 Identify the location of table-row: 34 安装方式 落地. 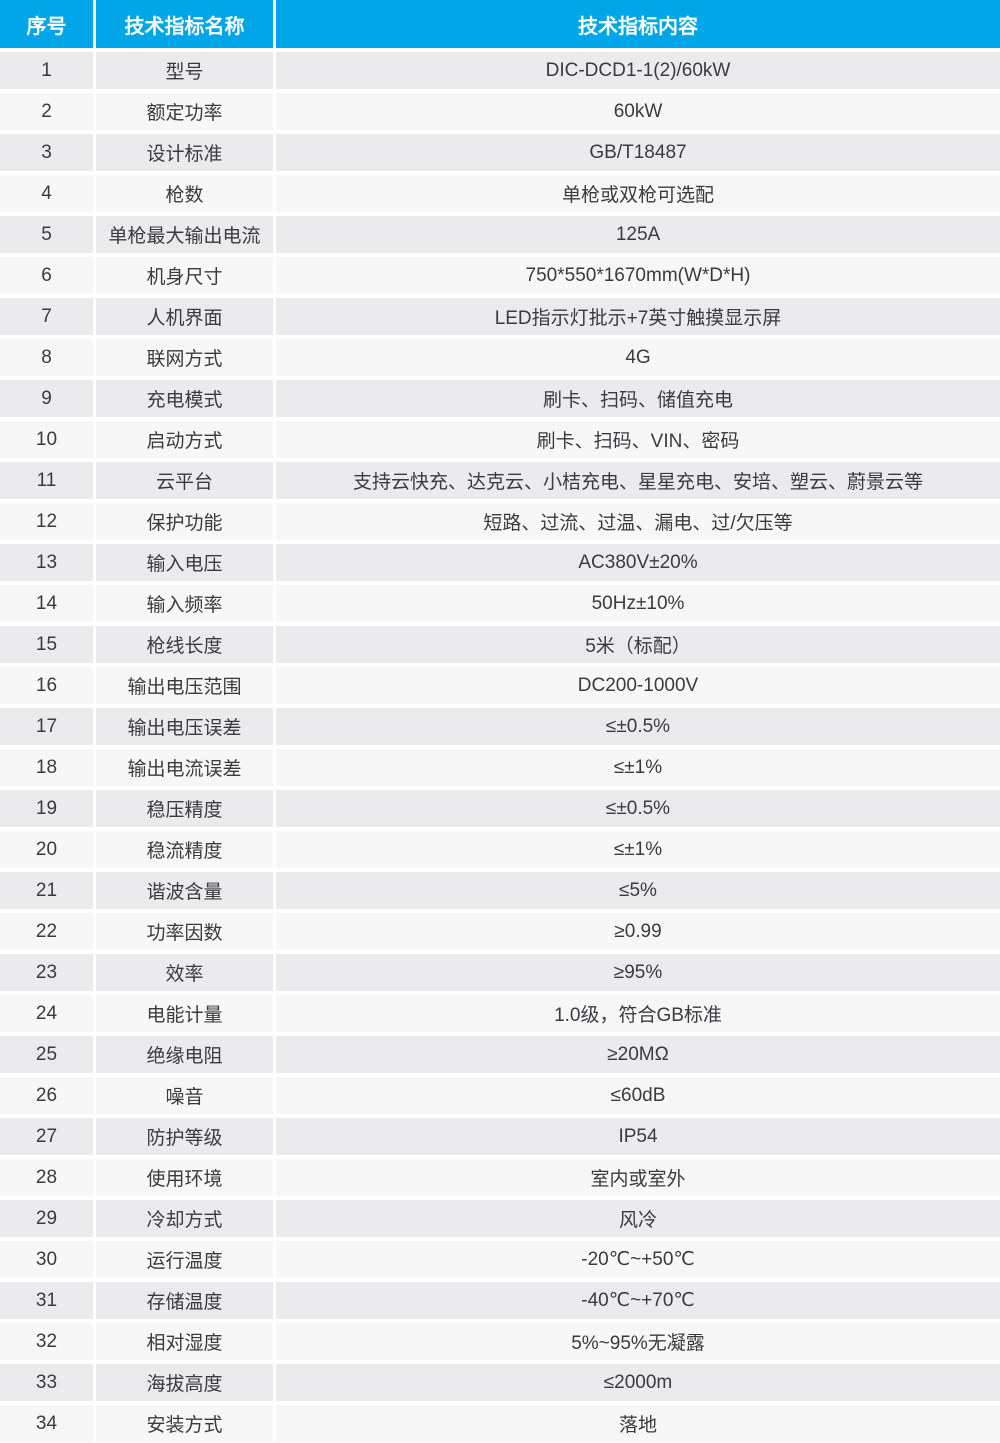
(500, 1423).